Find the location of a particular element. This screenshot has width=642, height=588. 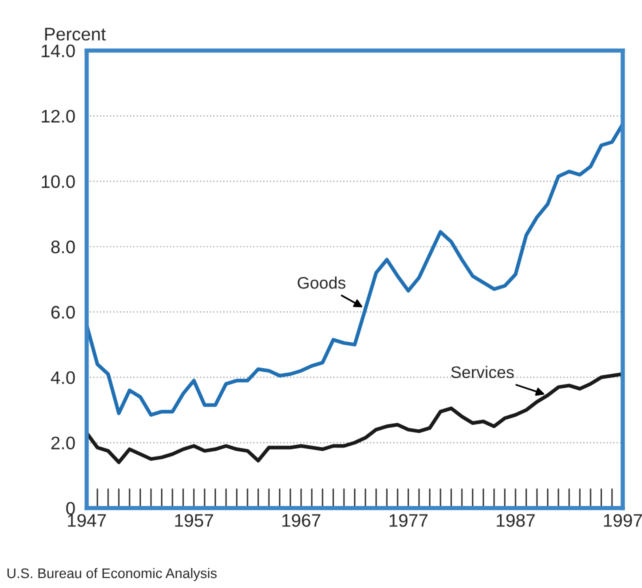

x-tick-label: 1987 is located at coordinates (515, 520).